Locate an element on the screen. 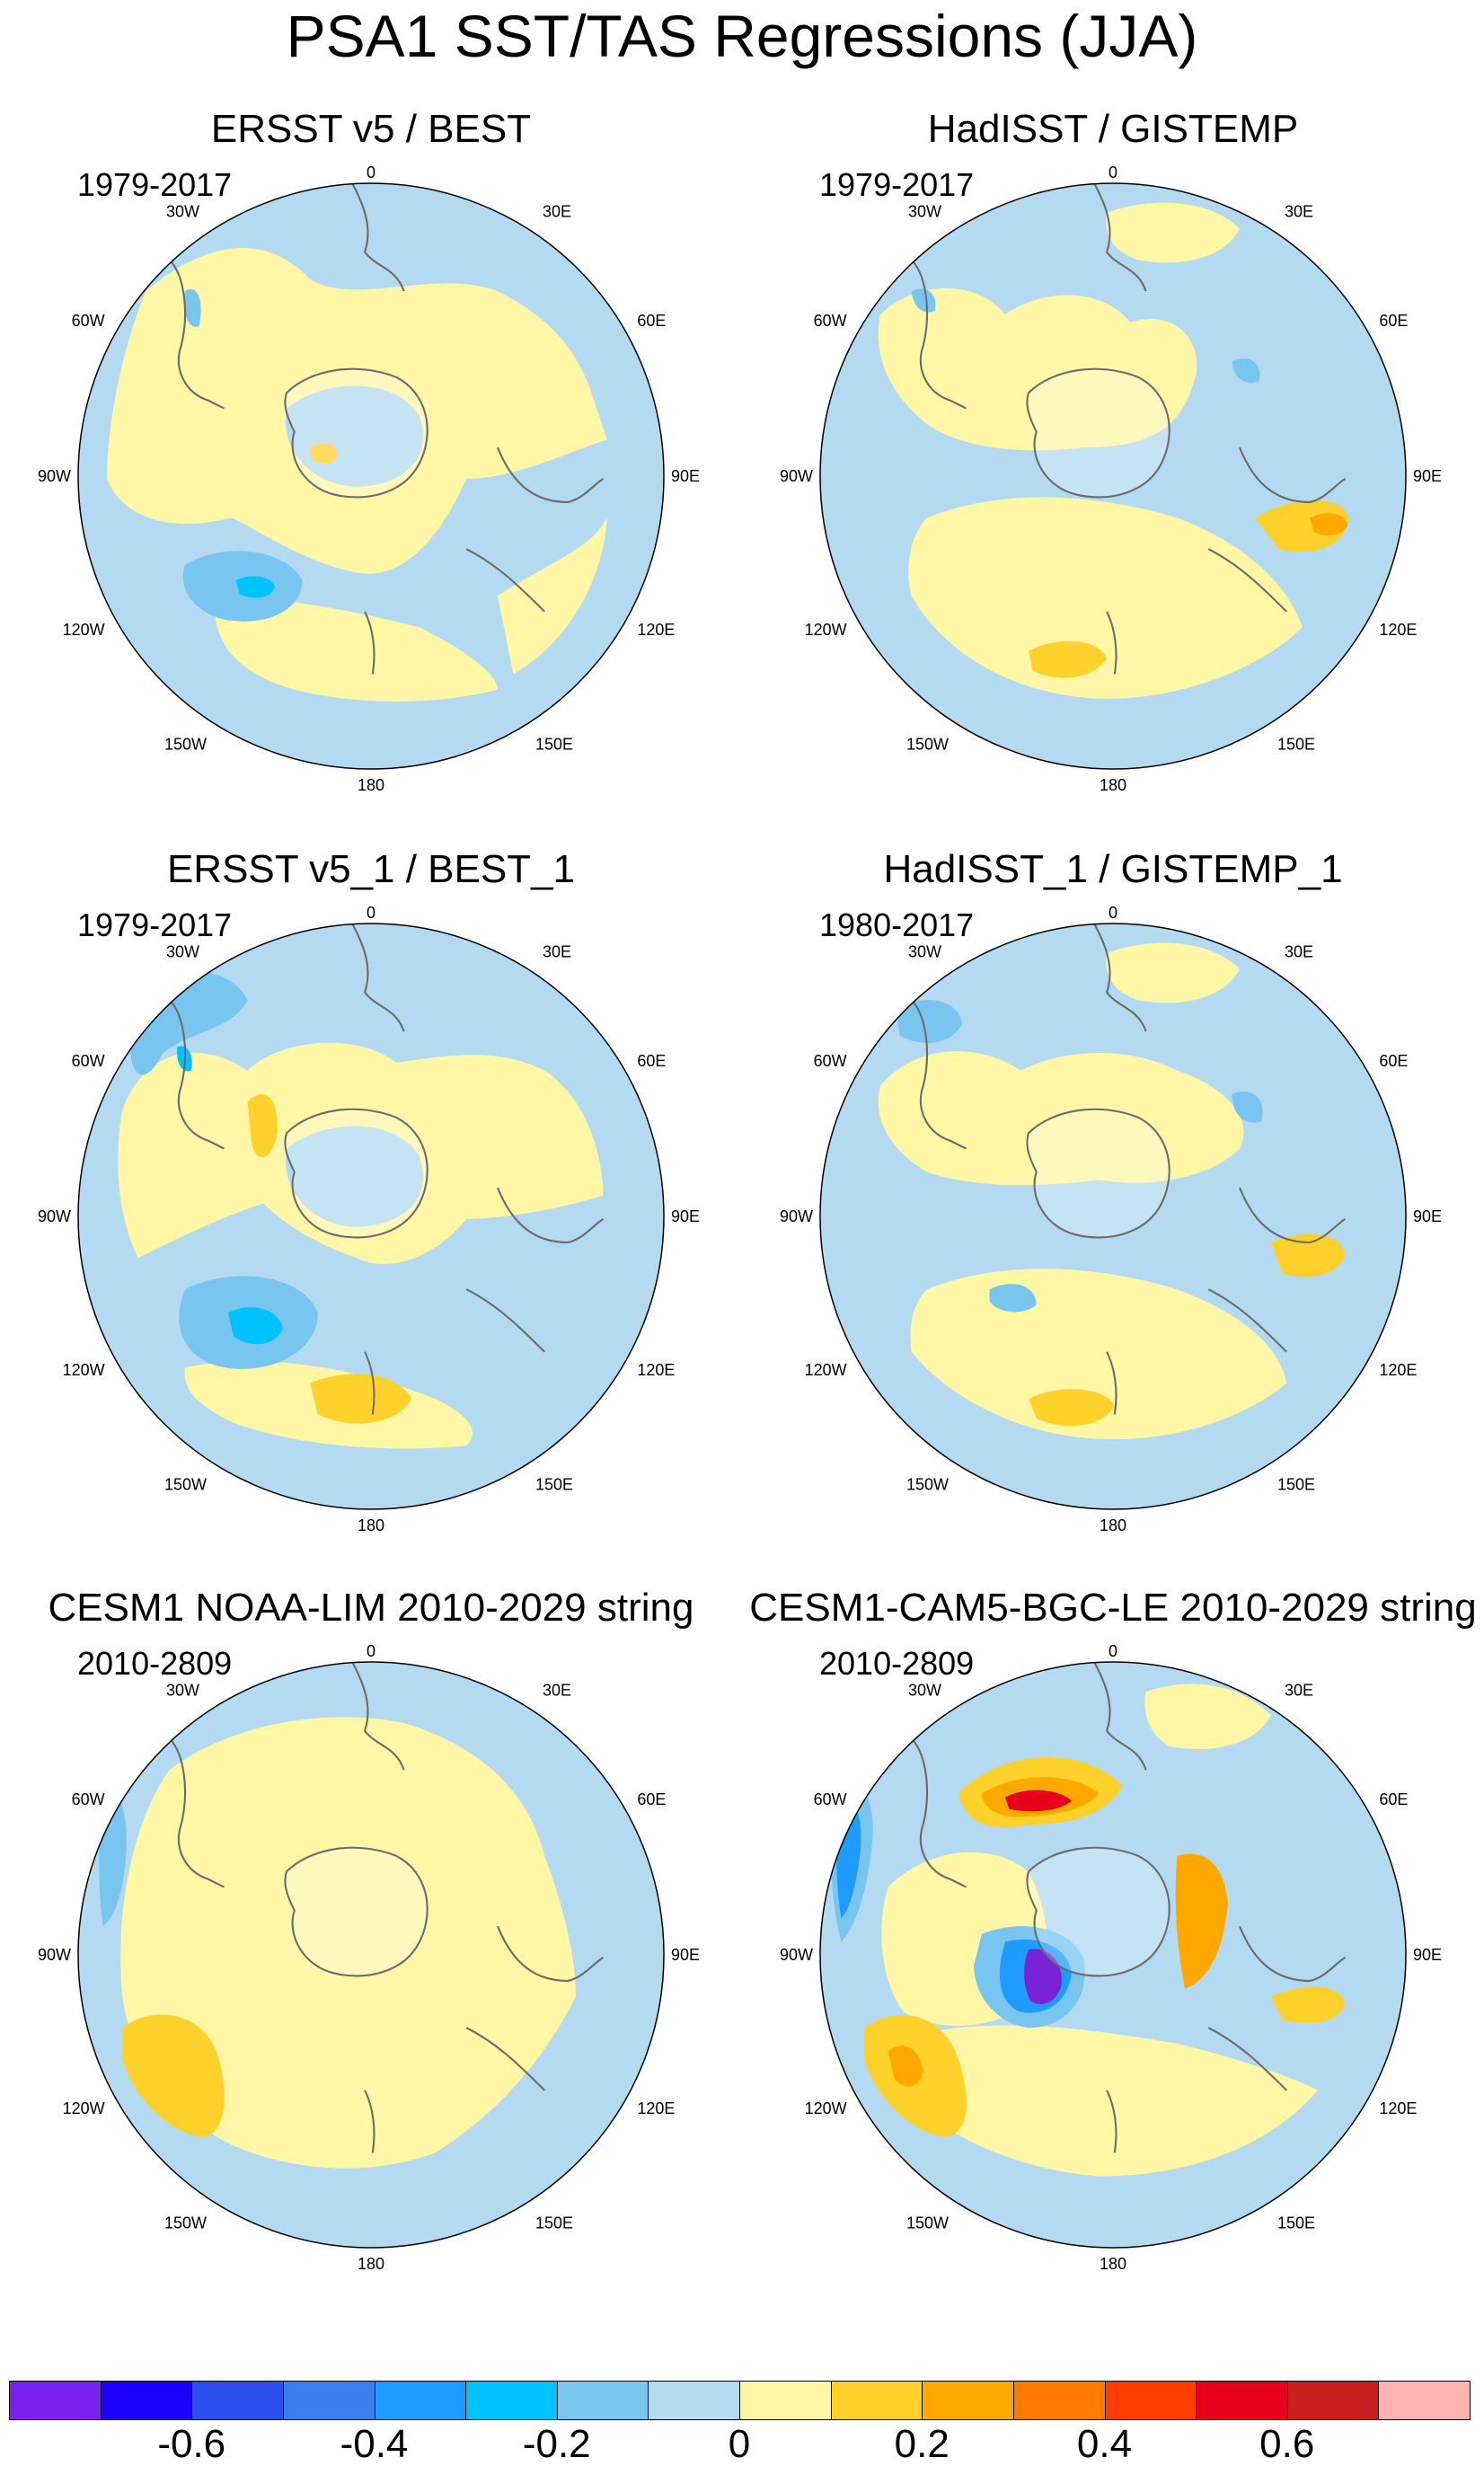  panel-title: HadISST_1 / GISTEMP_1 is located at coordinates (1113, 869).